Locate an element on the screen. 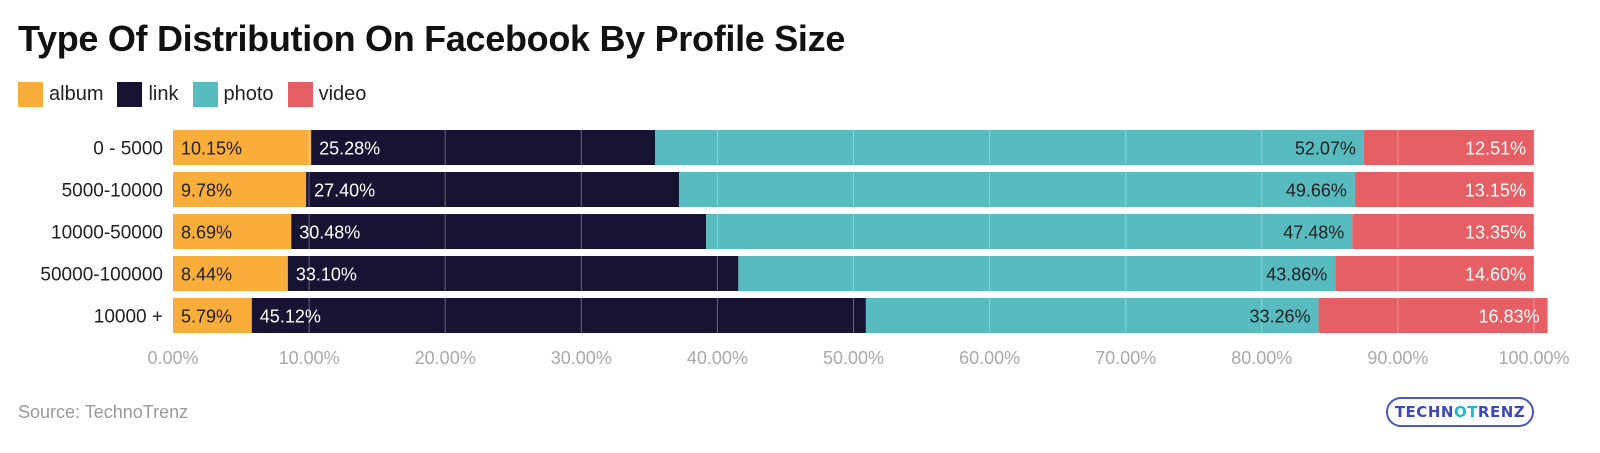 This screenshot has height=453, width=1600. data-label-album: 10.15% is located at coordinates (211, 149).